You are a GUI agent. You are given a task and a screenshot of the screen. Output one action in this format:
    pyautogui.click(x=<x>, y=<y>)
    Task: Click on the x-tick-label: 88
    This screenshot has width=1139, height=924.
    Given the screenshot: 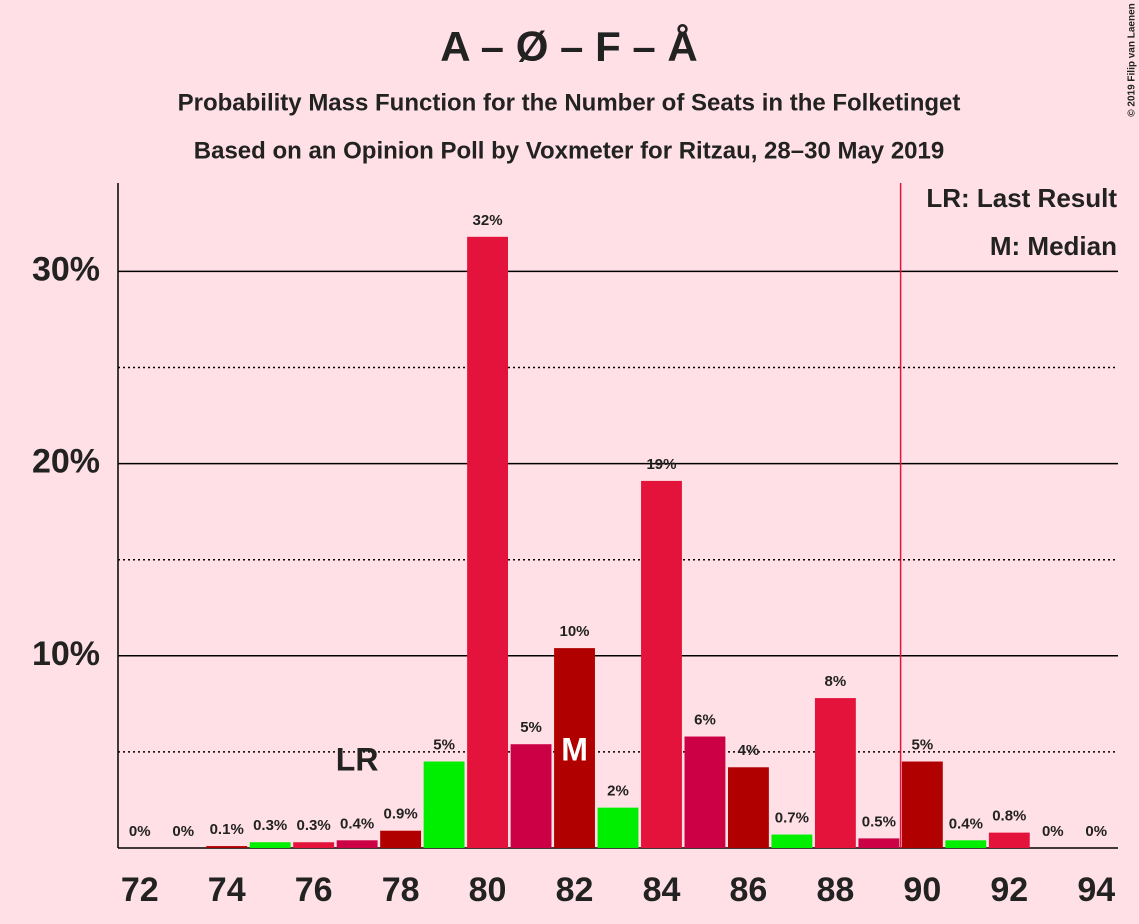 What is the action you would take?
    pyautogui.click(x=835, y=890)
    